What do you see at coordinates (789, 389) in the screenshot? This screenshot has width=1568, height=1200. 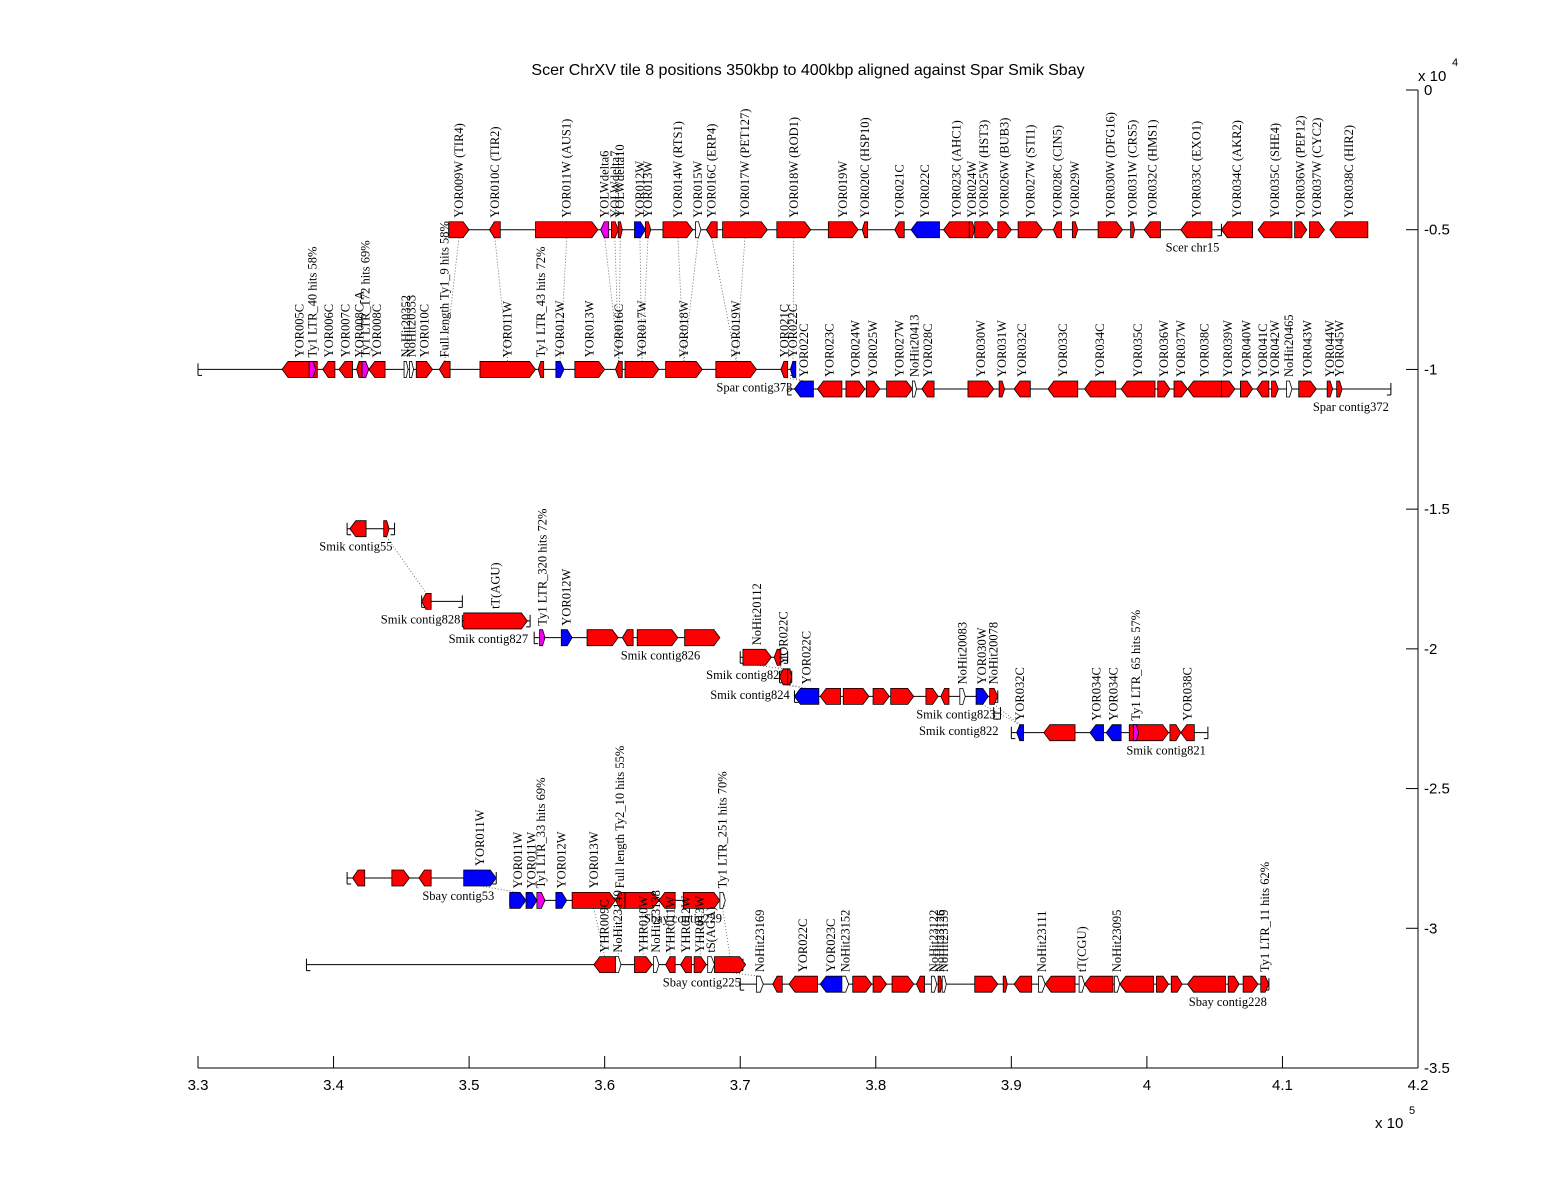 I see `contig-start-bracket` at bounding box center [789, 389].